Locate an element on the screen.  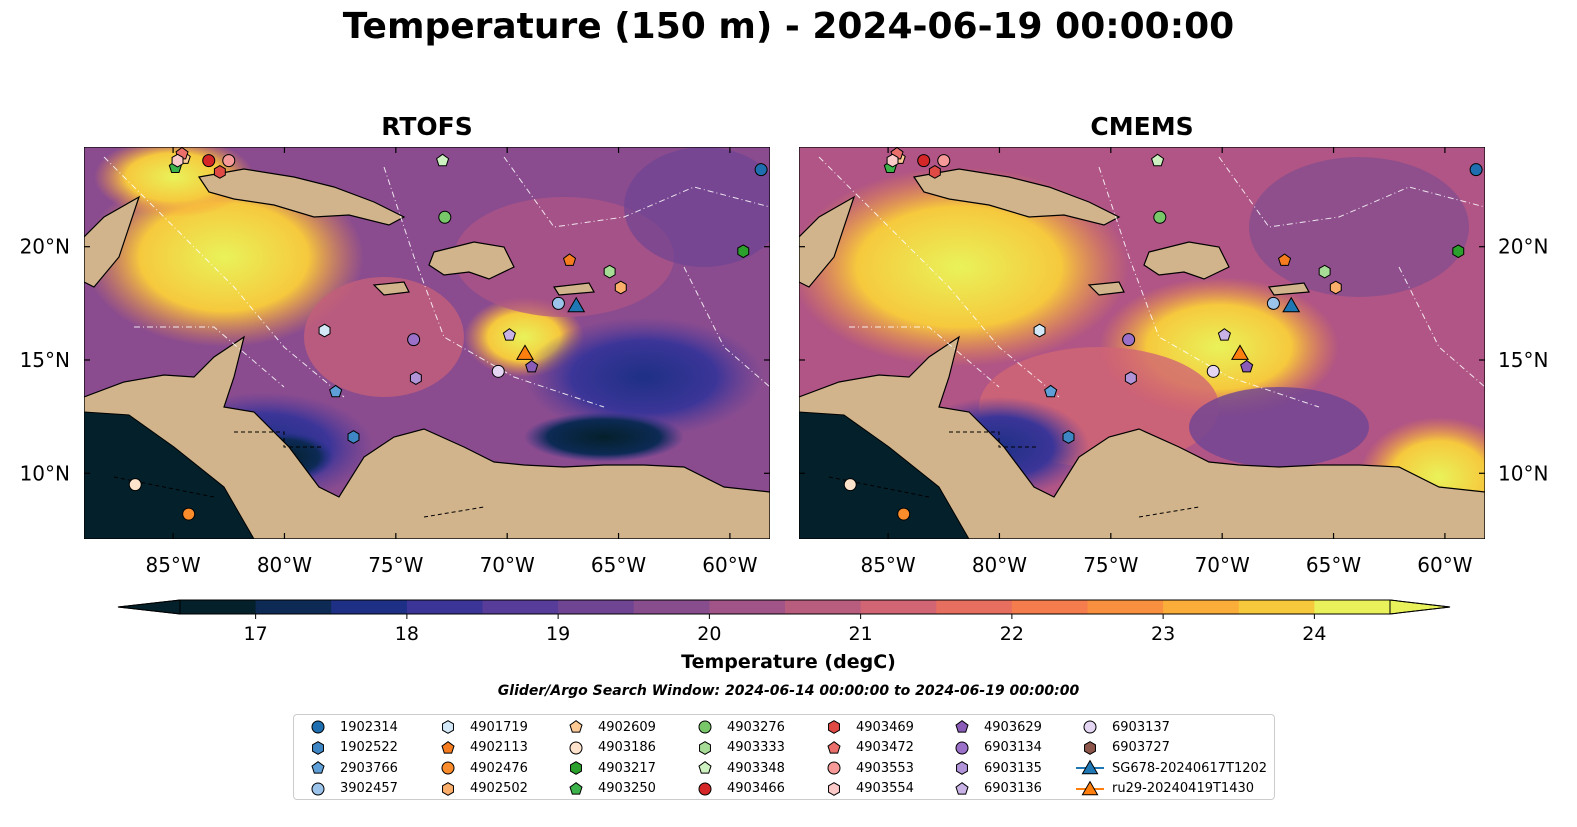
colorbar-outline is located at coordinates (784, 607).